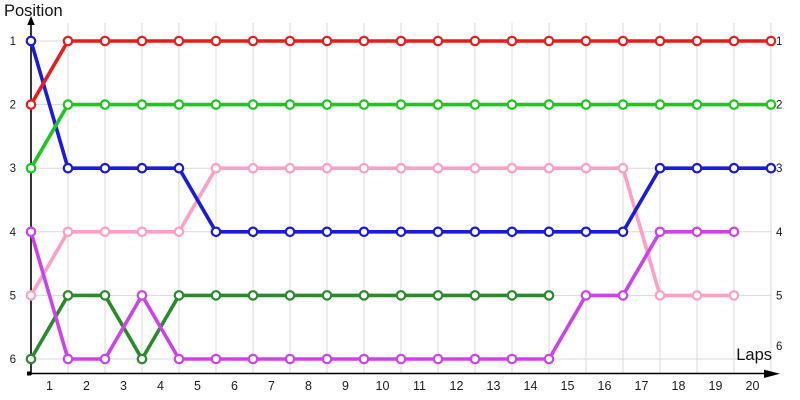 This screenshot has width=800, height=400. Describe the element at coordinates (13, 169) in the screenshot. I see `left-y-tick-label: 3` at that location.